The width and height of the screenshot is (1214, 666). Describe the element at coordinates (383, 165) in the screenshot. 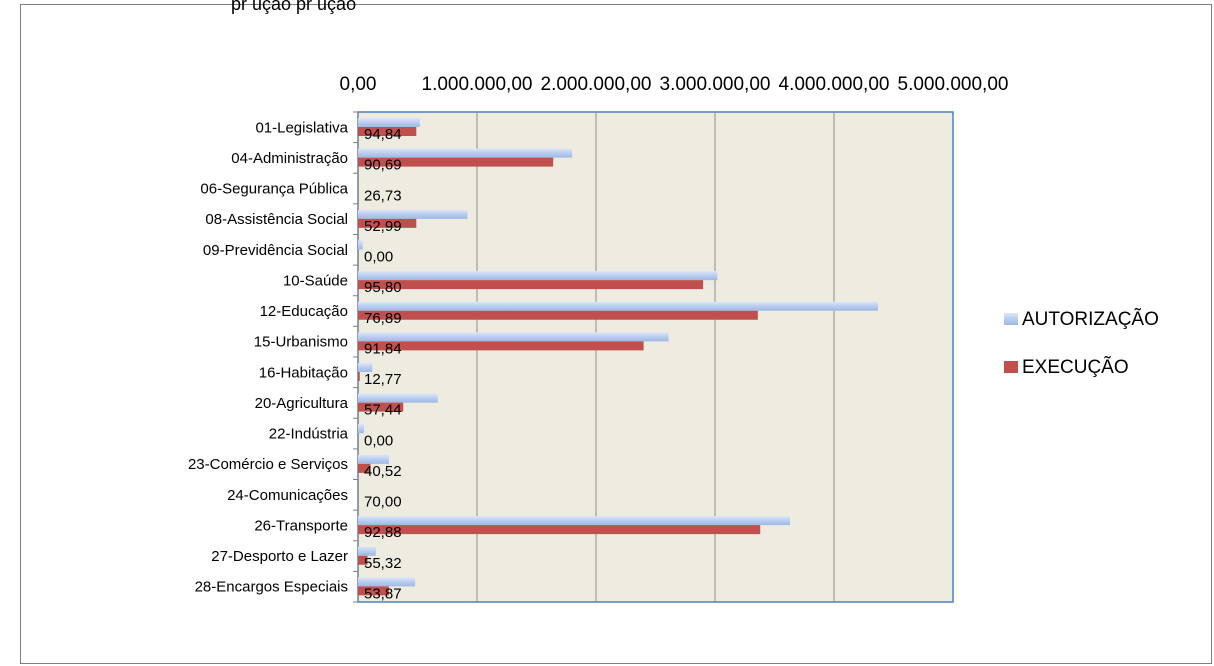

I see `data-label: 90,69` at that location.